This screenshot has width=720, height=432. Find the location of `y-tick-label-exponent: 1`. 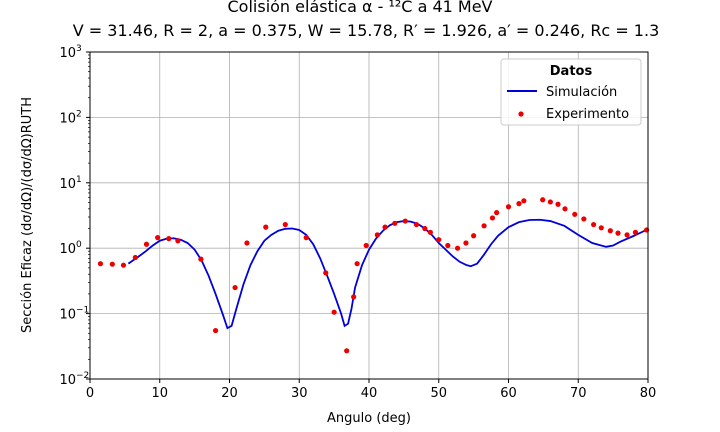

y-tick-label-exponent: 1 is located at coordinates (79, 180).